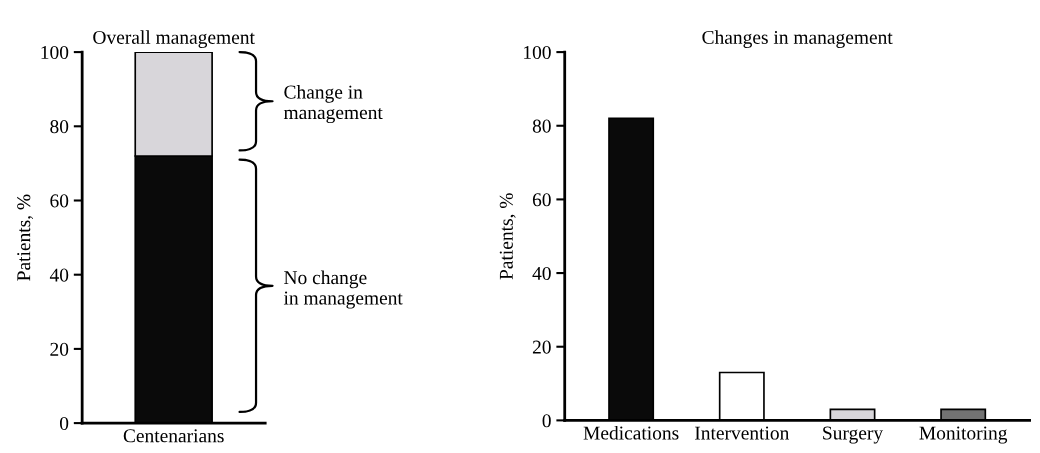 The height and width of the screenshot is (453, 1040). Describe the element at coordinates (853, 435) in the screenshot. I see `x-tick-label: Surgery` at that location.